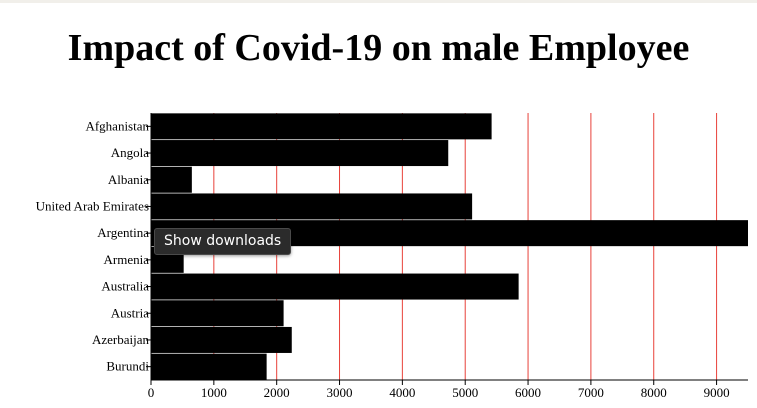 This screenshot has height=408, width=757. What do you see at coordinates (171, 179) in the screenshot?
I see `bar-albania` at bounding box center [171, 179].